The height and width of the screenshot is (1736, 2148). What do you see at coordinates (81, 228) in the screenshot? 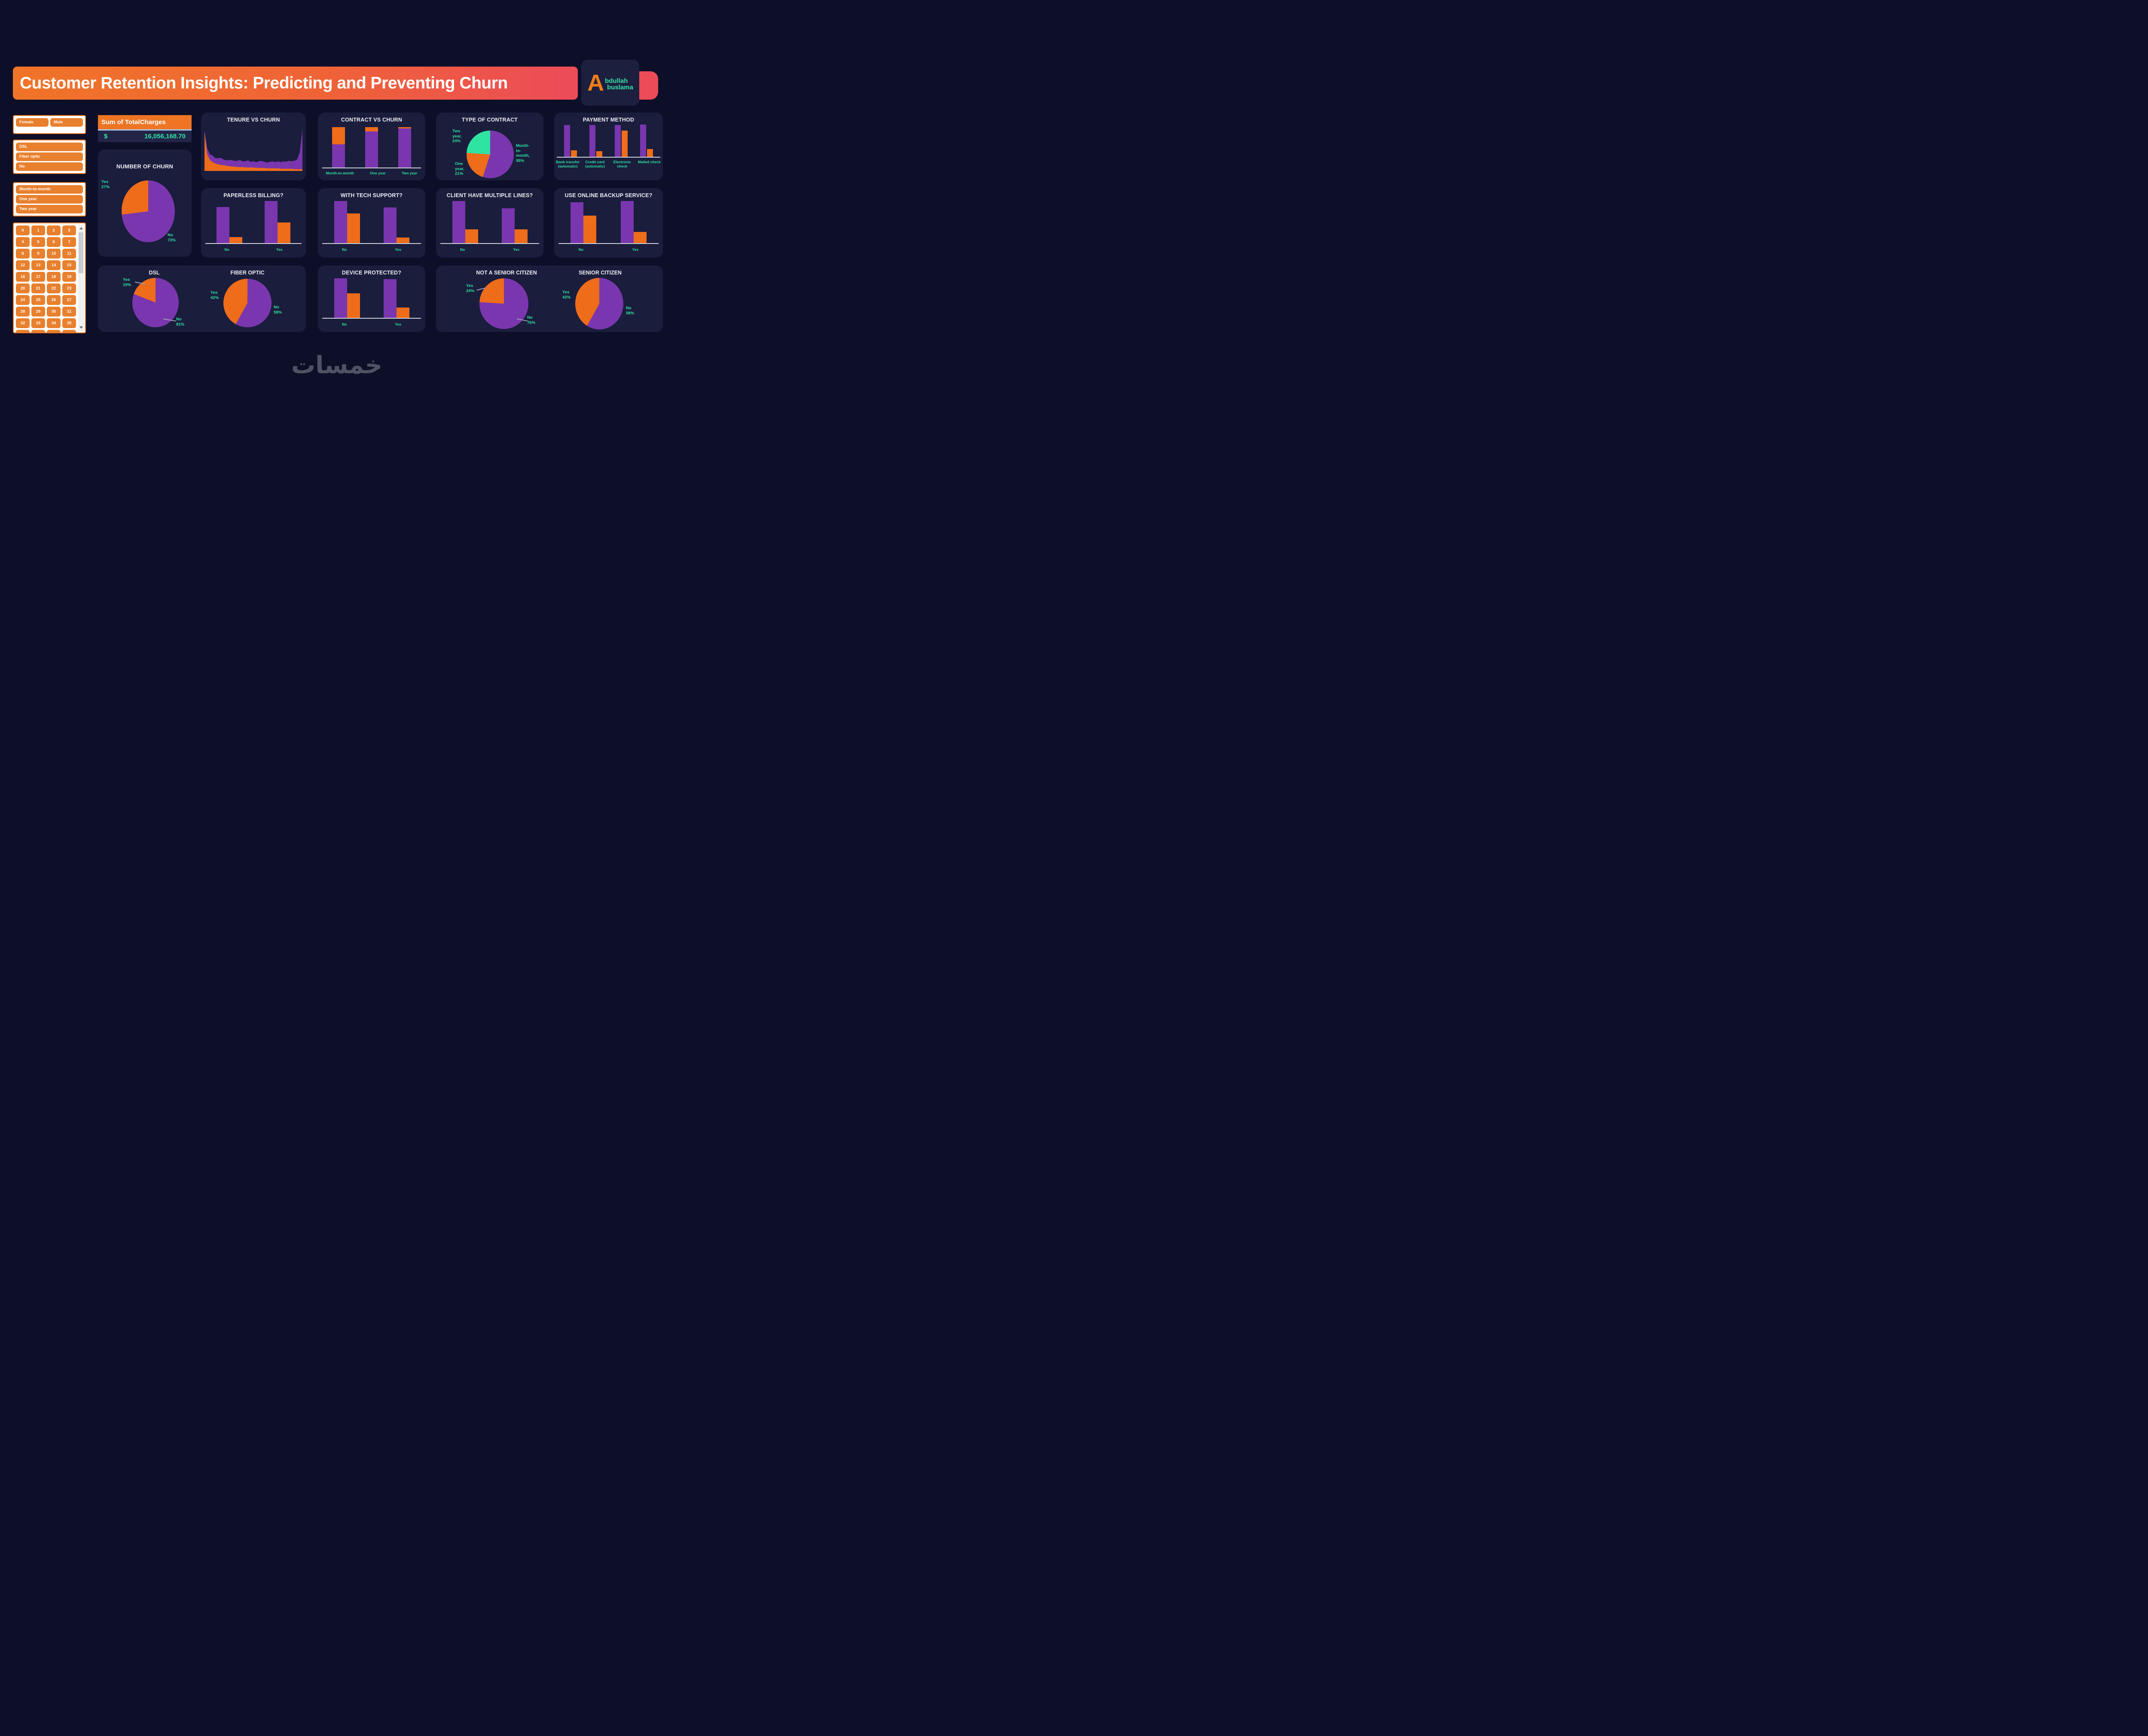
I see `scroll-up-icon` at bounding box center [81, 228].